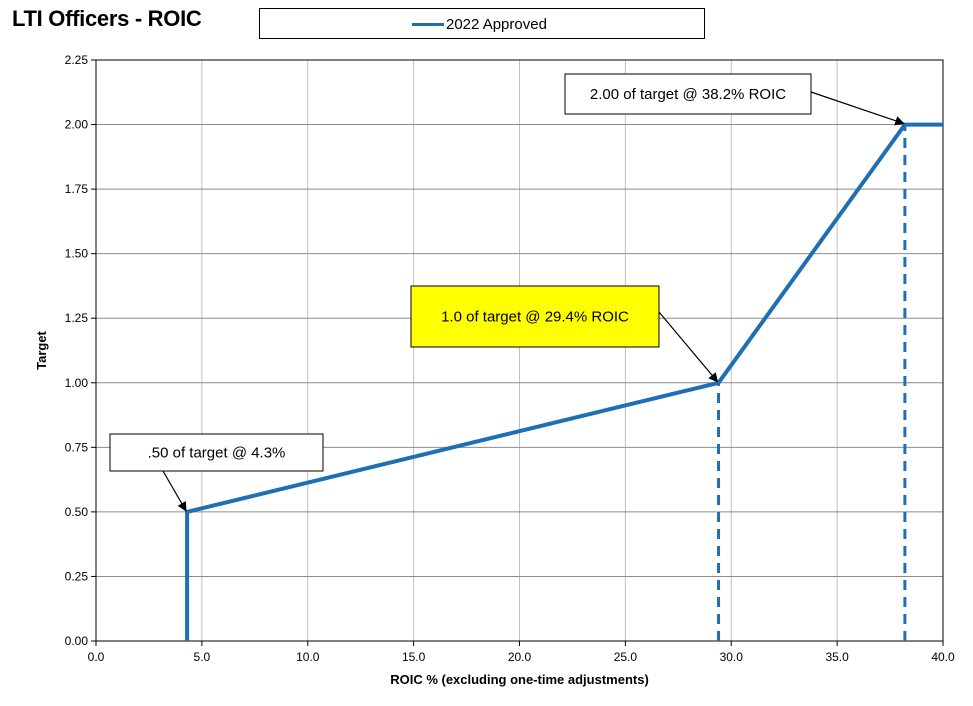 The height and width of the screenshot is (706, 973). Describe the element at coordinates (77, 189) in the screenshot. I see `y-tick-label: 1.75` at that location.